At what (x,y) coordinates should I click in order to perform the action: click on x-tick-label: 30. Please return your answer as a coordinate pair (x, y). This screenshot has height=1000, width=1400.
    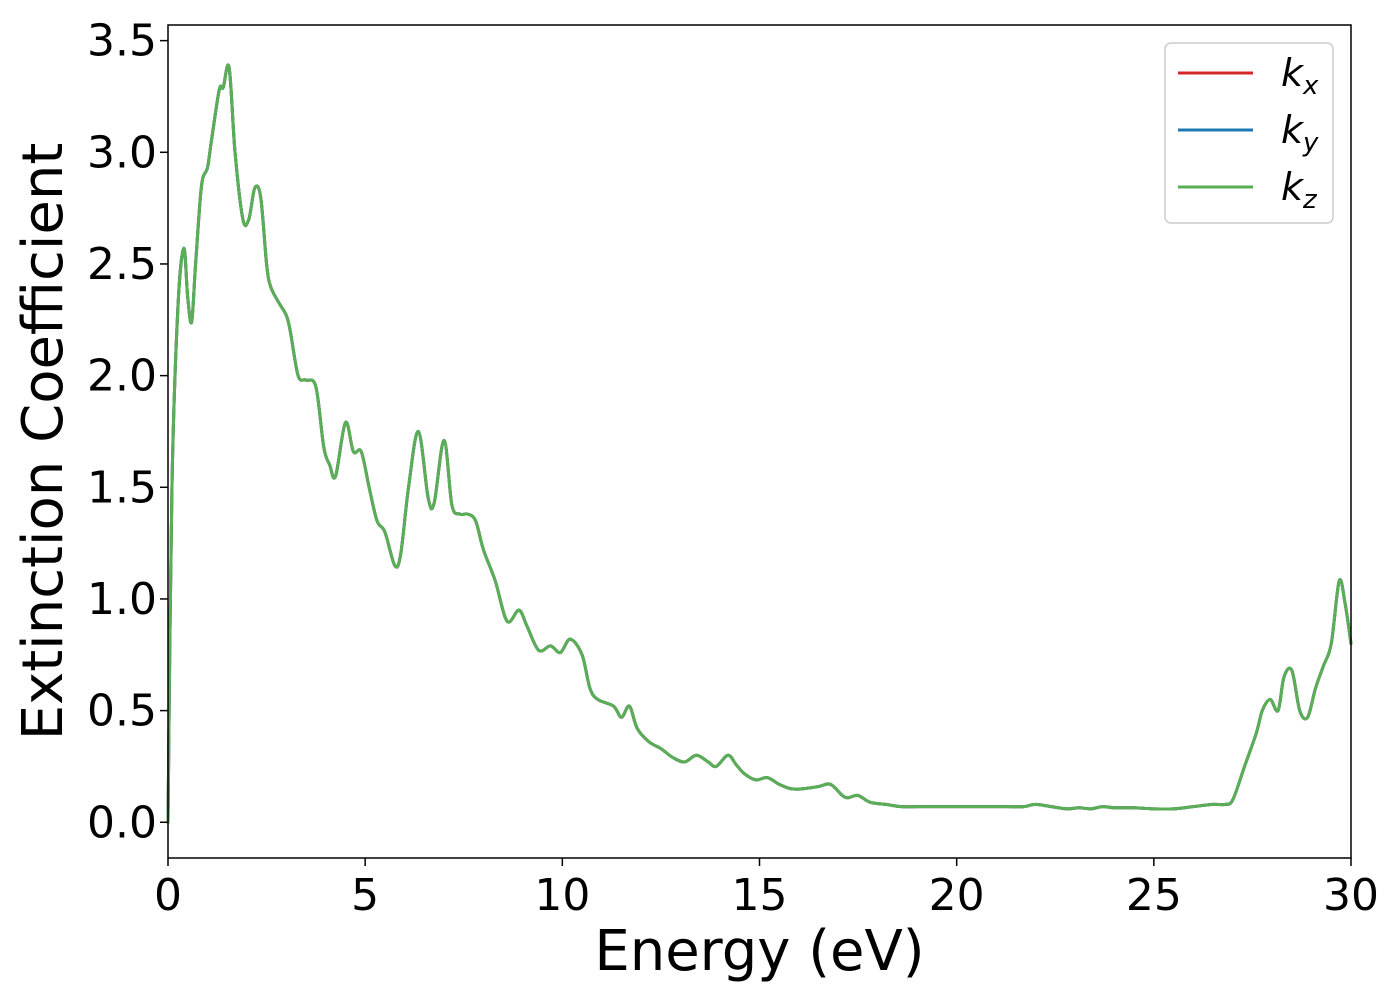
    Looking at the image, I should click on (1351, 895).